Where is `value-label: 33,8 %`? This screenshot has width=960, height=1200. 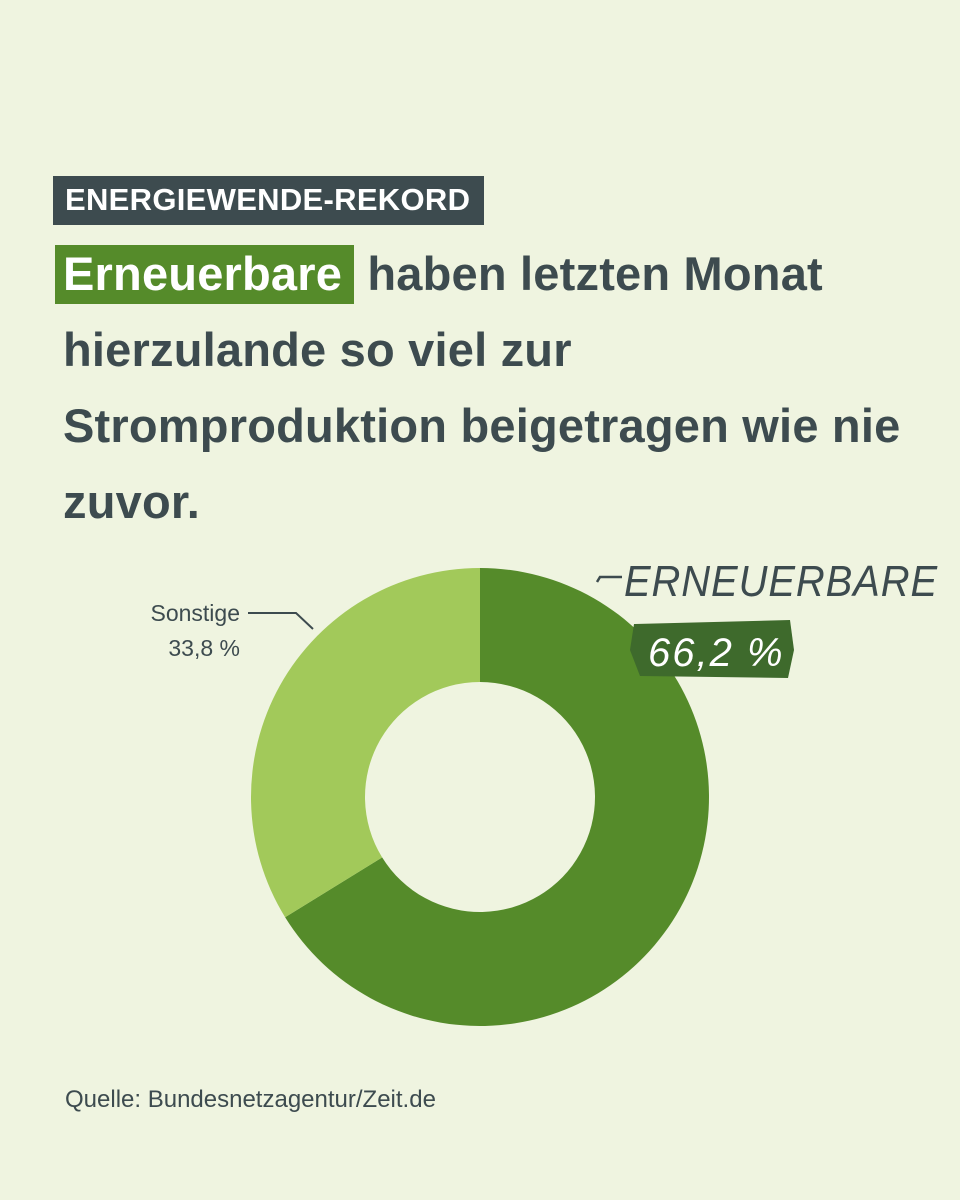 value-label: 33,8 % is located at coordinates (204, 648).